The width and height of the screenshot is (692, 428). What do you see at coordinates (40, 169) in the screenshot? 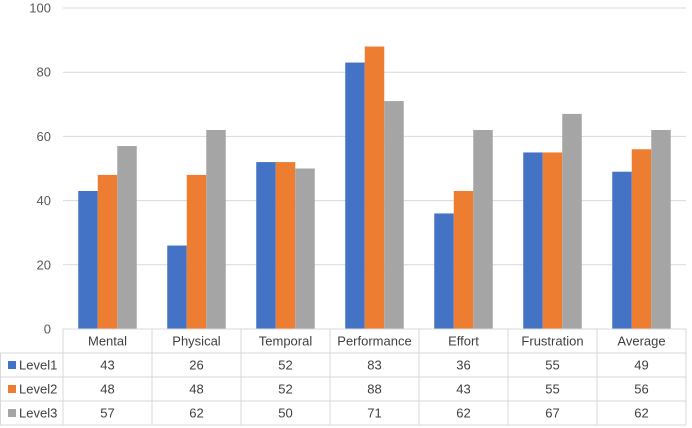
I see `y-axis: 0 20 40 60 80 100` at bounding box center [40, 169].